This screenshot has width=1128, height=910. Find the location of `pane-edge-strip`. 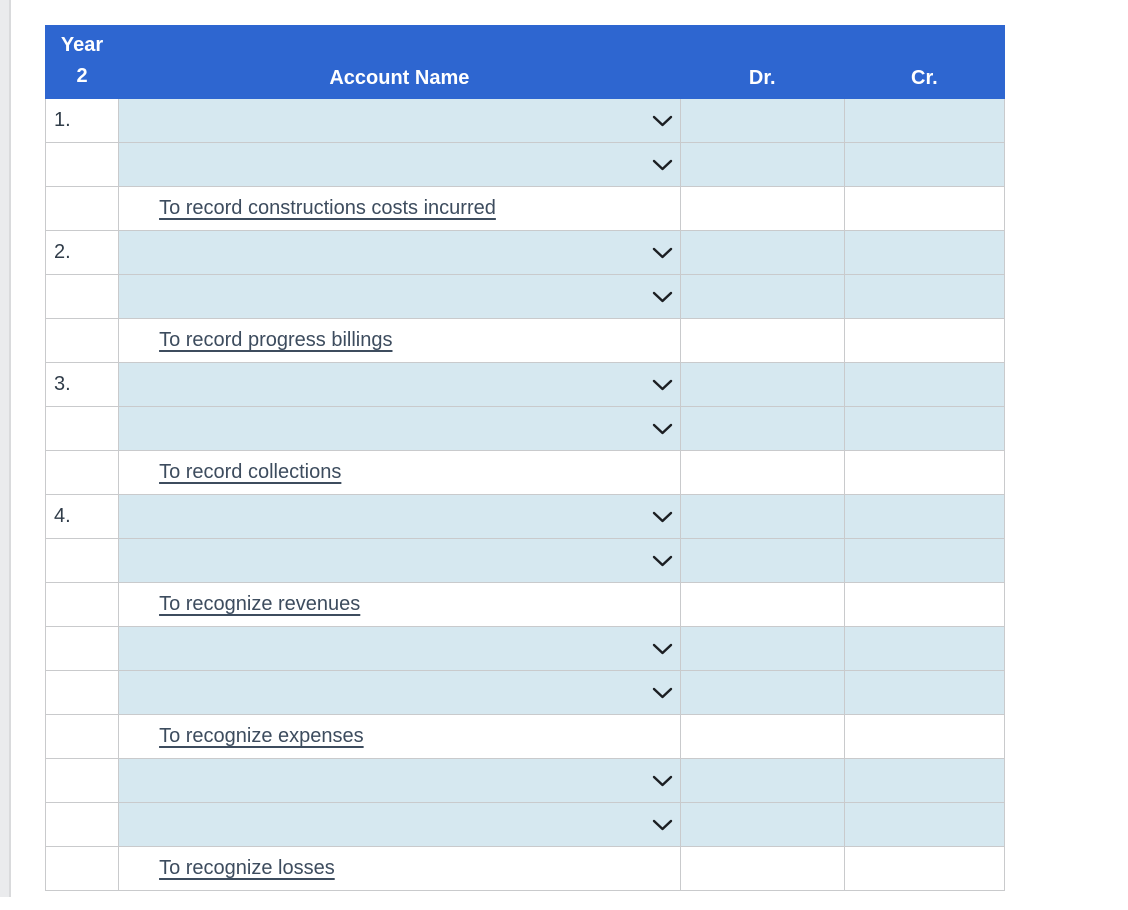

pane-edge-strip is located at coordinates (5, 448).